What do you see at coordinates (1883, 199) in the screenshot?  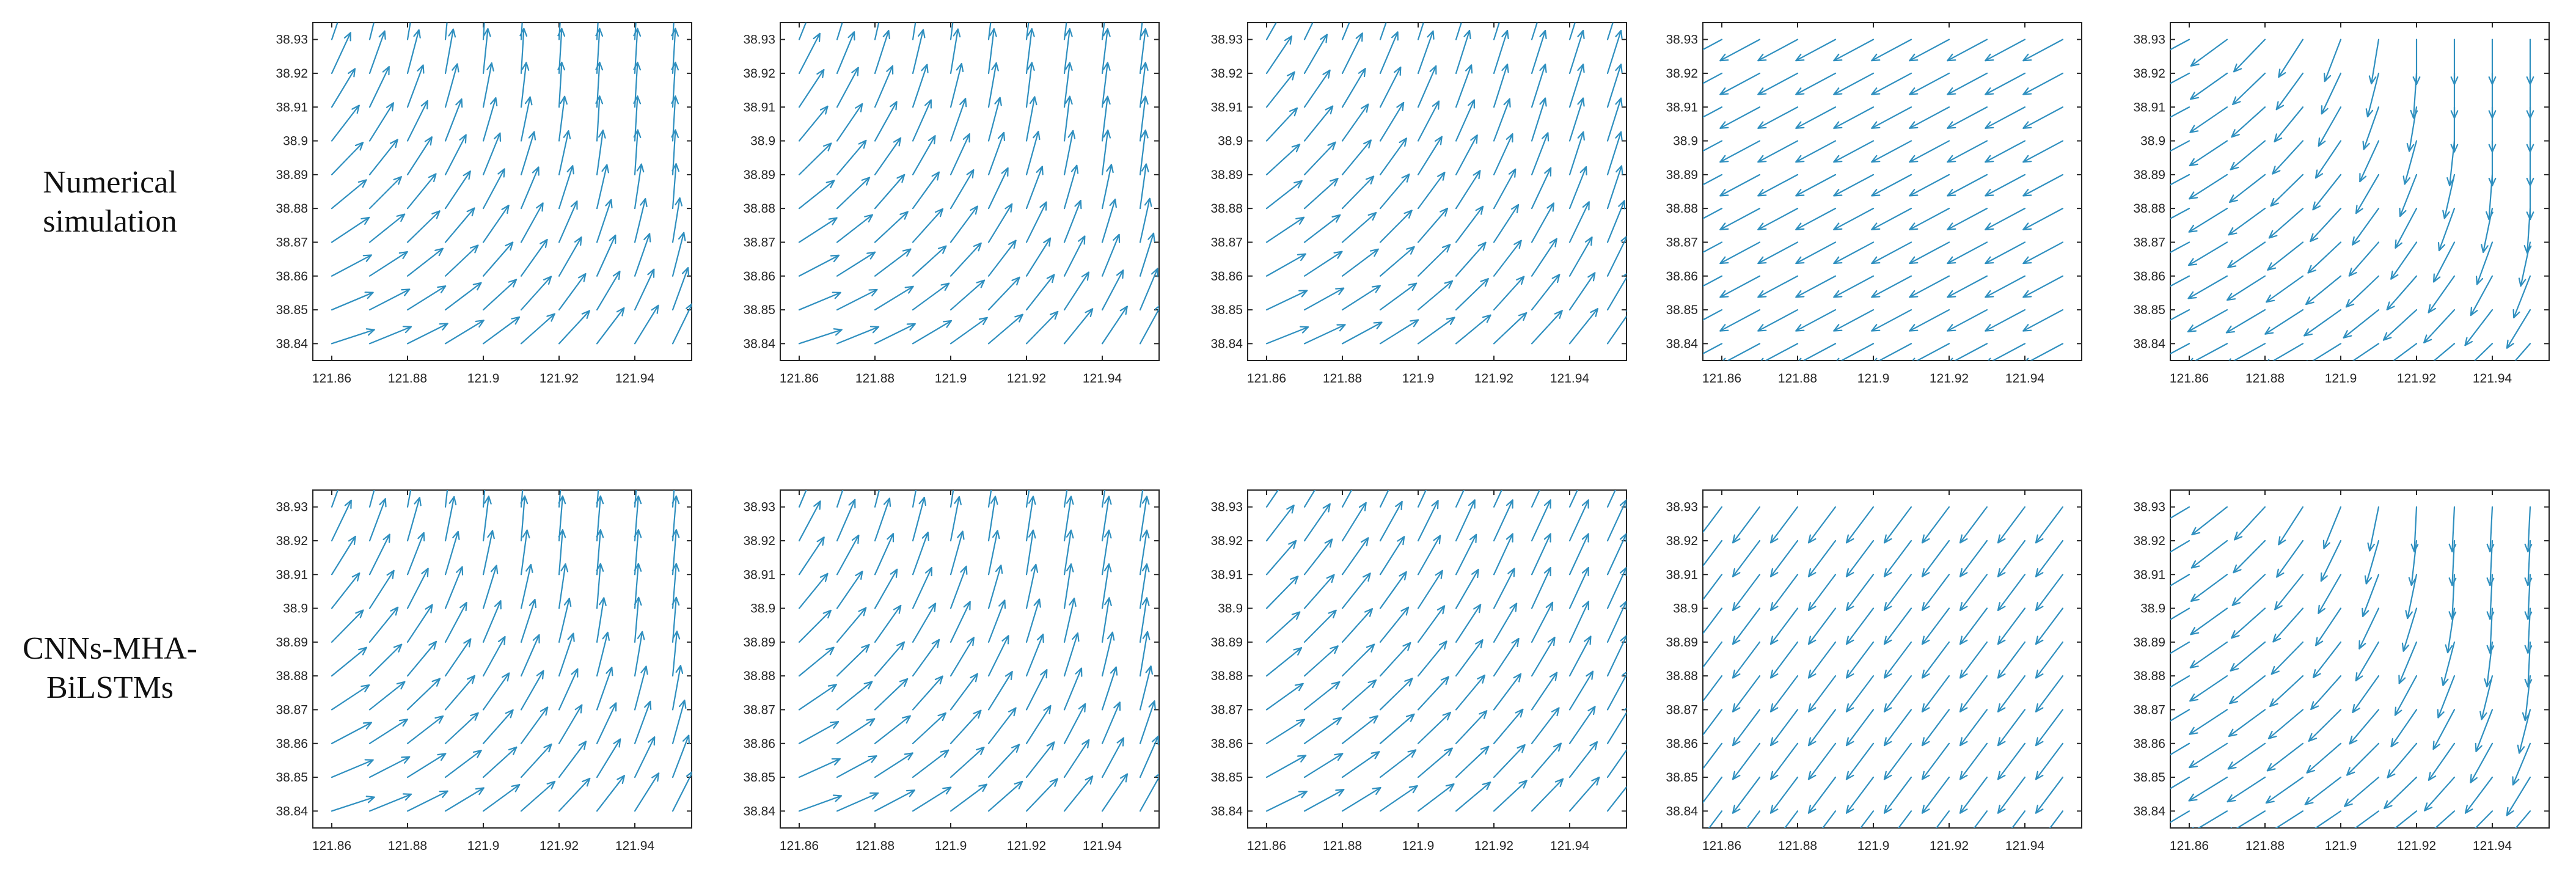 I see `arrow-field` at bounding box center [1883, 199].